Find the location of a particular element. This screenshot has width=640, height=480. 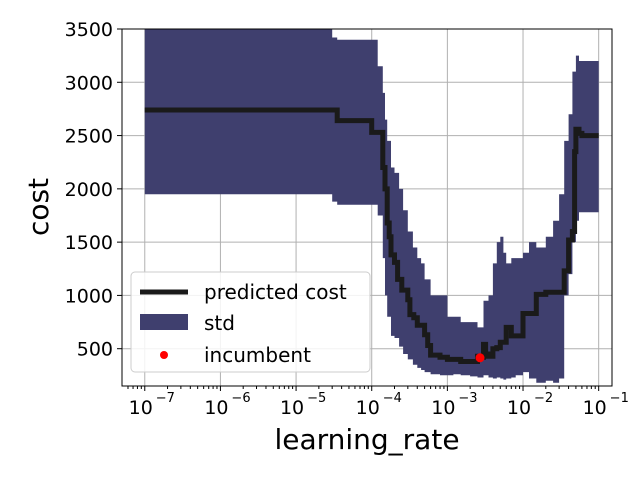

y-tick-label-0: 500 is located at coordinates (95, 350).